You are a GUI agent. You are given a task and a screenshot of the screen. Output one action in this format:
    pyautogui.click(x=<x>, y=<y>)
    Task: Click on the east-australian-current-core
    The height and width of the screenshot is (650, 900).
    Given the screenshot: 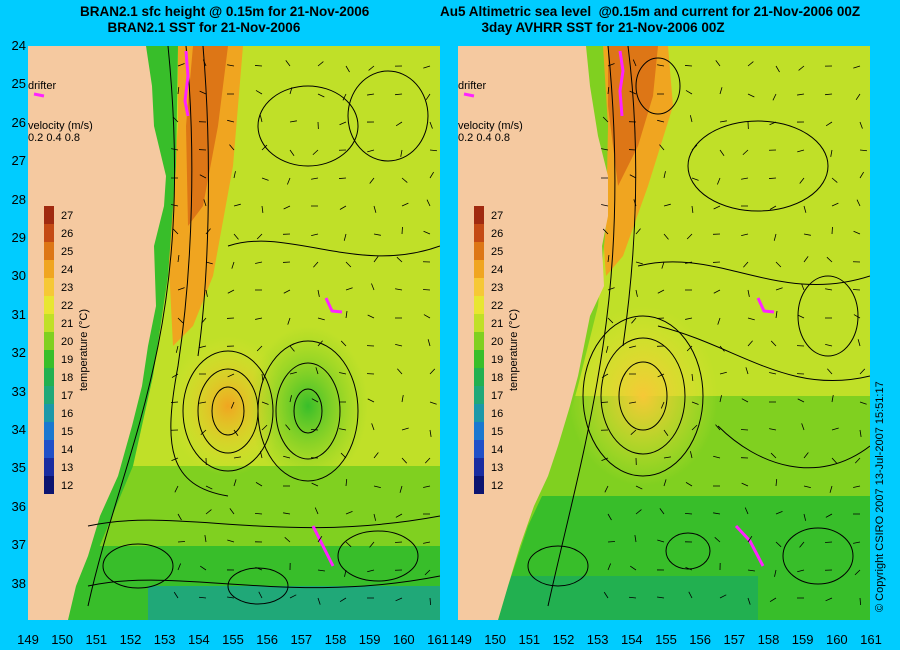 What is the action you would take?
    pyautogui.click(x=207, y=136)
    